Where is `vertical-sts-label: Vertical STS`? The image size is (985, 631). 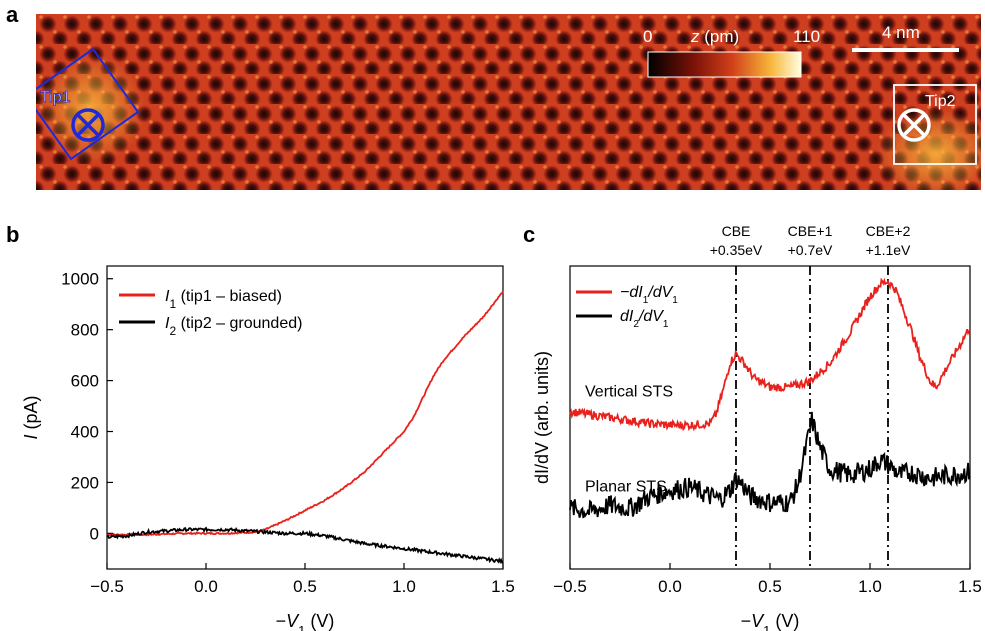
vertical-sts-label: Vertical STS is located at coordinates (629, 391).